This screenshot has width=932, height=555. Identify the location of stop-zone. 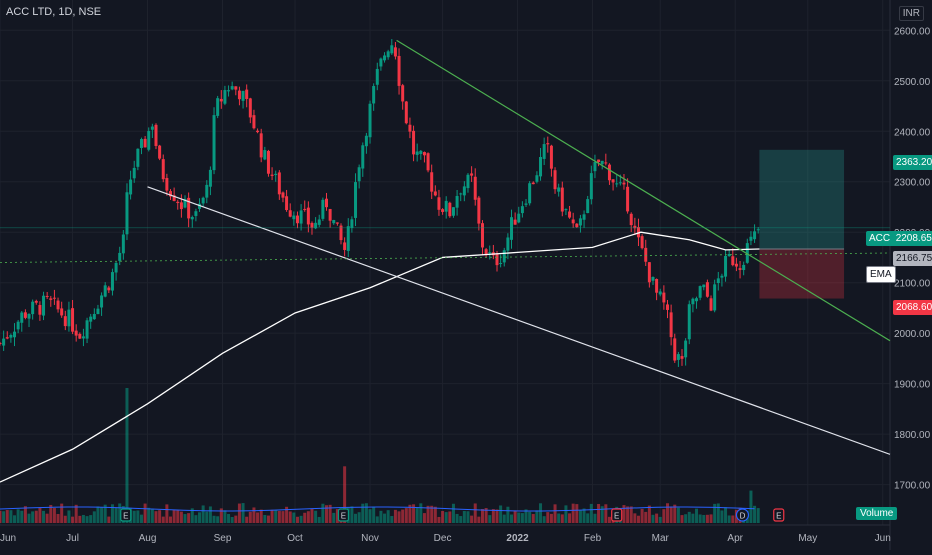
(802, 273).